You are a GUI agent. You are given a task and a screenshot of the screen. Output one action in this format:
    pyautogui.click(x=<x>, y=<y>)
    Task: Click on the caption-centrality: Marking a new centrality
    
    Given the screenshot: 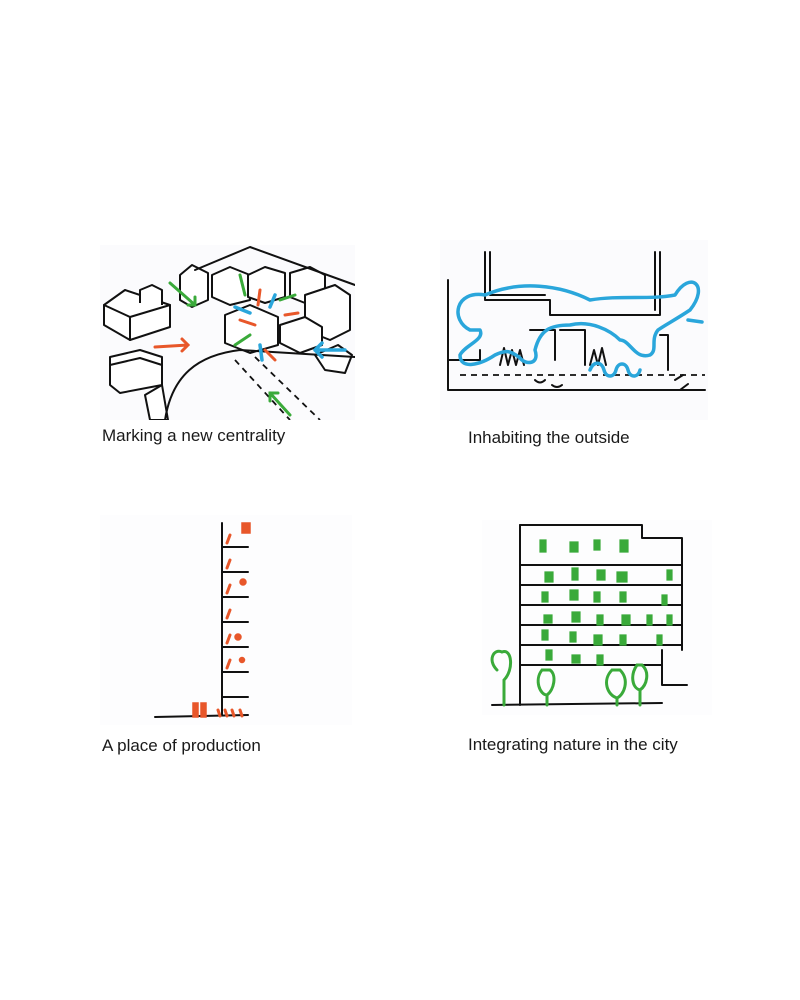 What is the action you would take?
    pyautogui.click(x=194, y=435)
    